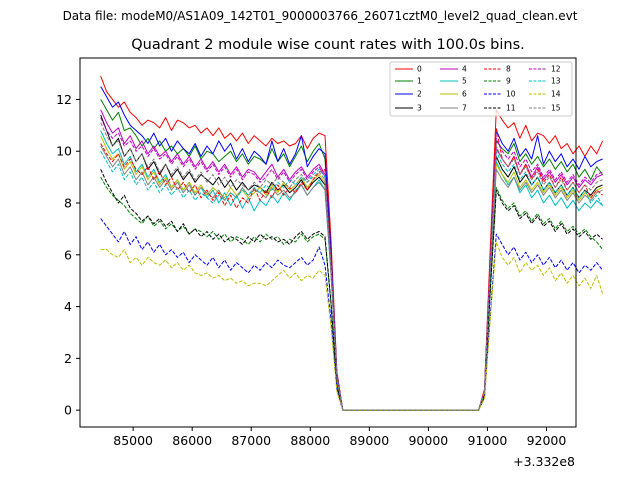 The height and width of the screenshot is (480, 640). I want to click on y-tick-label: 6, so click(68, 254).